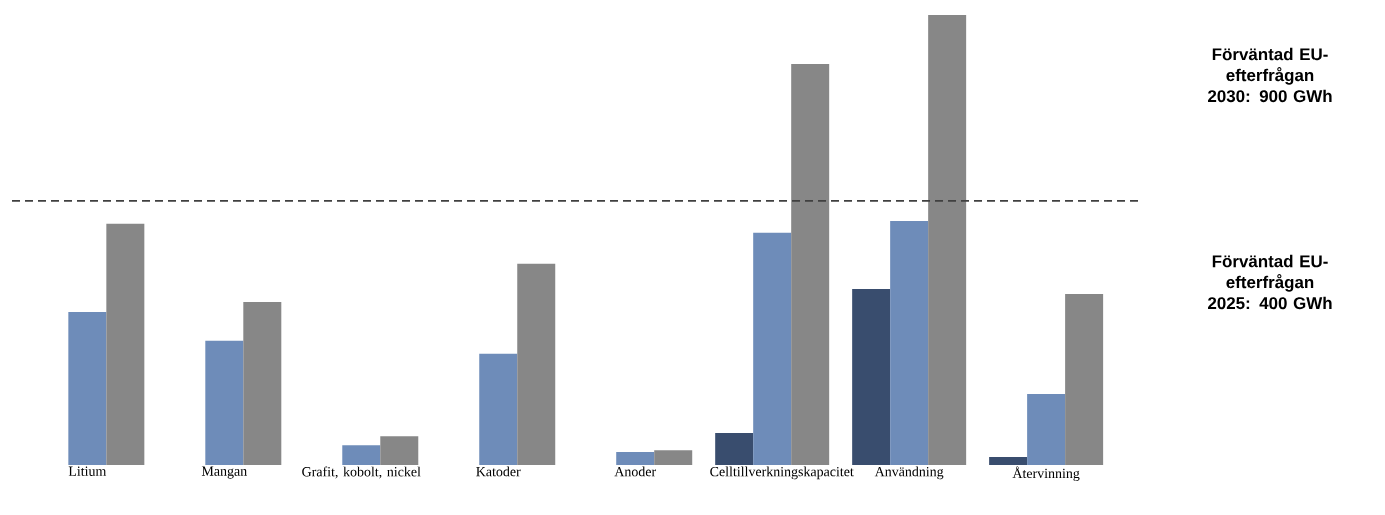 The image size is (1385, 515). What do you see at coordinates (224, 472) in the screenshot?
I see `x-tick-label: Mangan` at bounding box center [224, 472].